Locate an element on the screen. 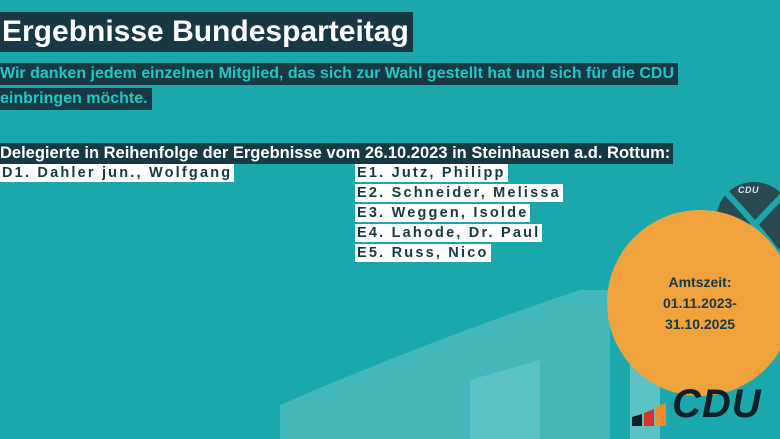  background-hill-shape is located at coordinates (445, 364).